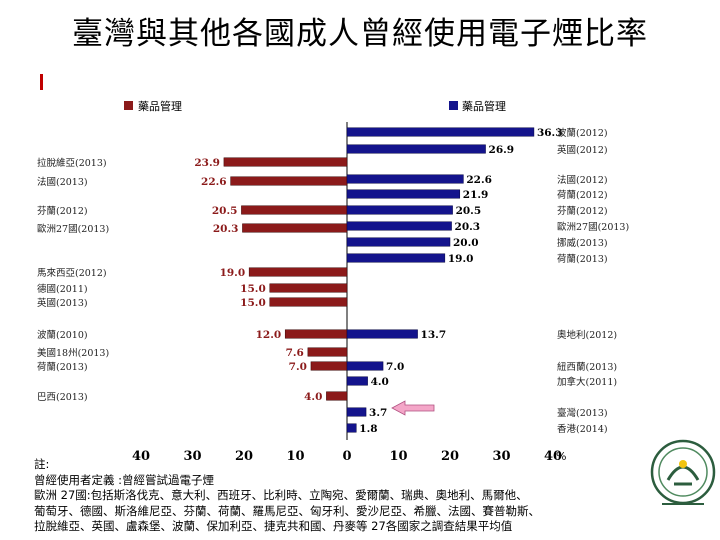 The height and width of the screenshot is (540, 720). I want to click on right-country-label: 芬蘭(2012), so click(582, 211).